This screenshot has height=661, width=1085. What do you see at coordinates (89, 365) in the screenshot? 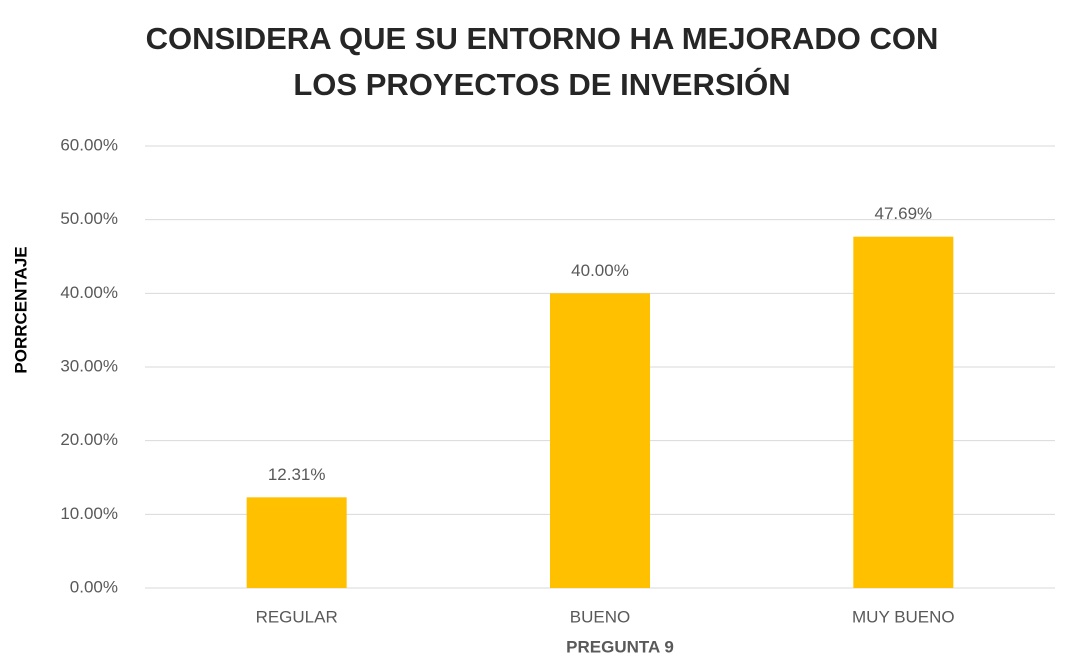
I see `y-tick-label: 30.00%` at bounding box center [89, 365].